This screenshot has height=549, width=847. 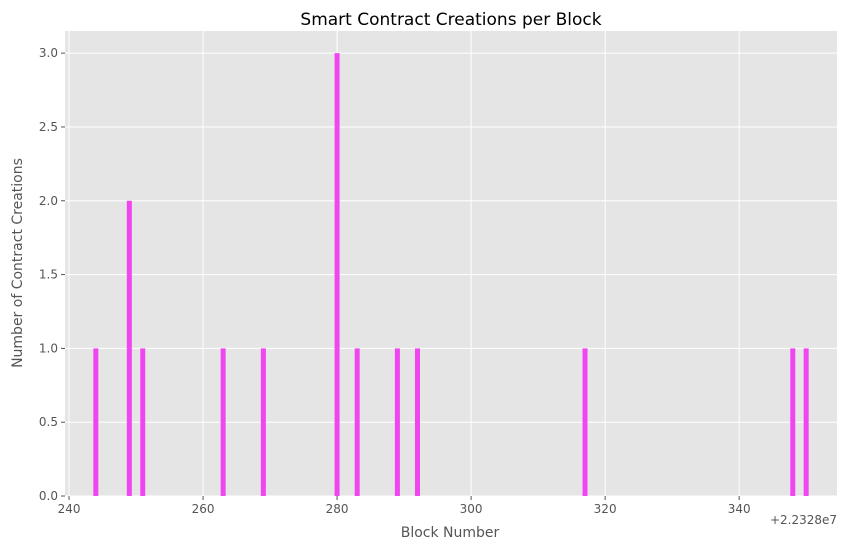 What do you see at coordinates (471, 509) in the screenshot?
I see `x-tick-label: 300` at bounding box center [471, 509].